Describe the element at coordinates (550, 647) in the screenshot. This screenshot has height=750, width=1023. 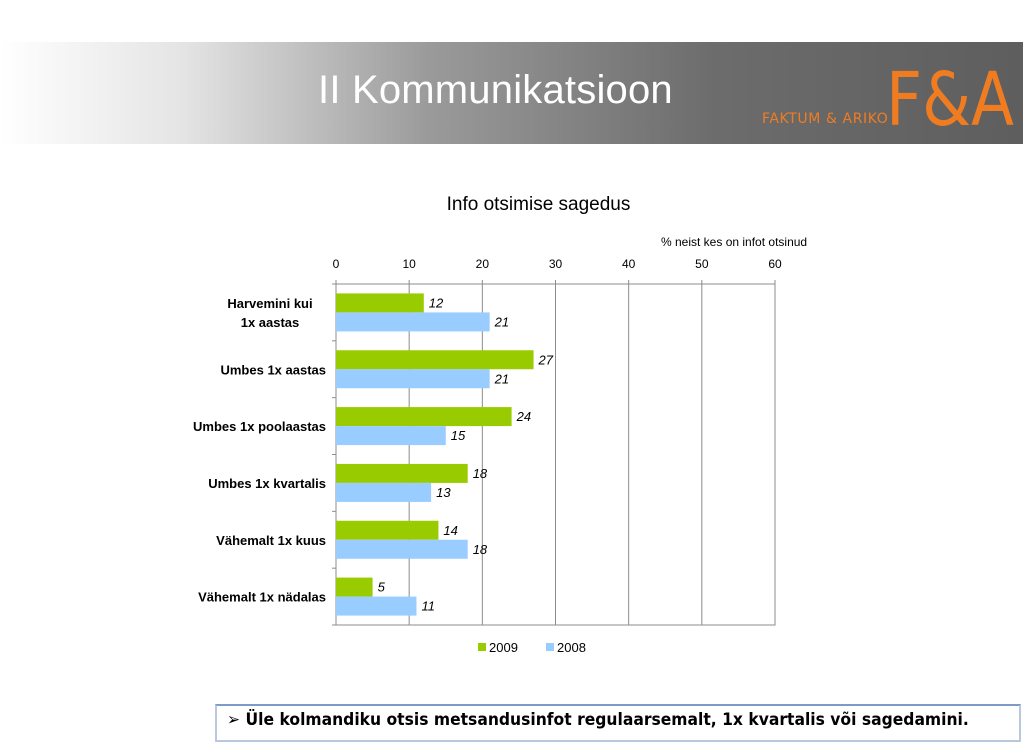
I see `legend-swatch-2008` at that location.